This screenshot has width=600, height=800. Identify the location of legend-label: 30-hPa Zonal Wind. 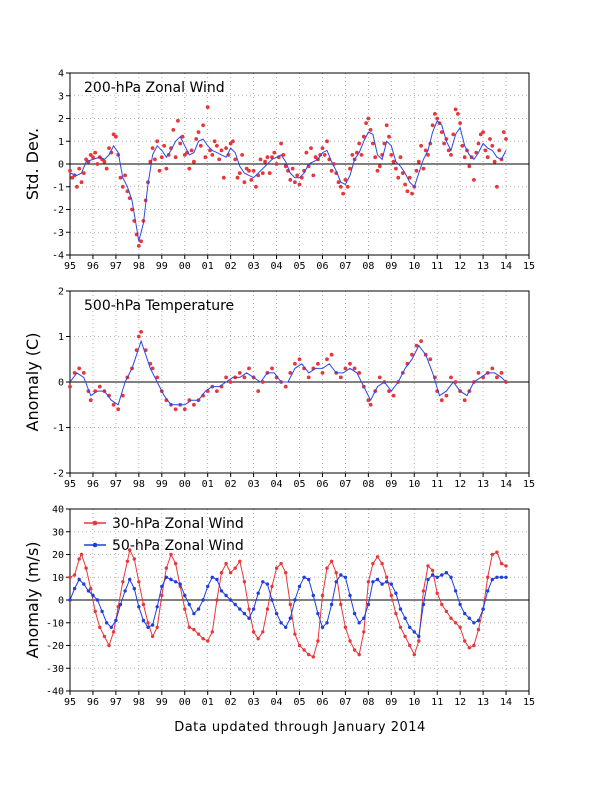
(178, 524).